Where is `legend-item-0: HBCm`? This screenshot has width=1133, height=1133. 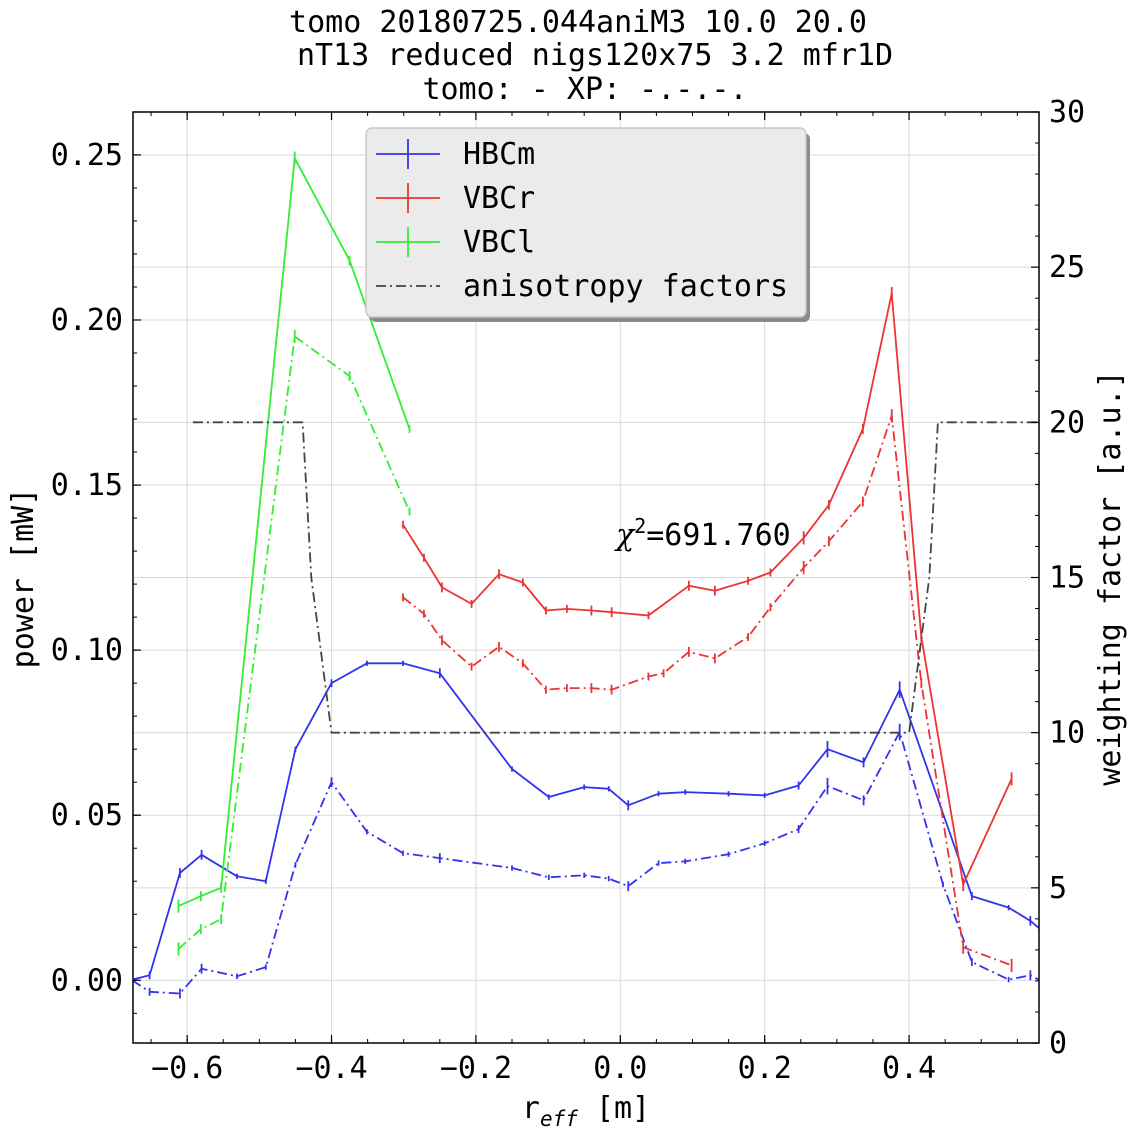 legend-item-0: HBCm is located at coordinates (455, 154).